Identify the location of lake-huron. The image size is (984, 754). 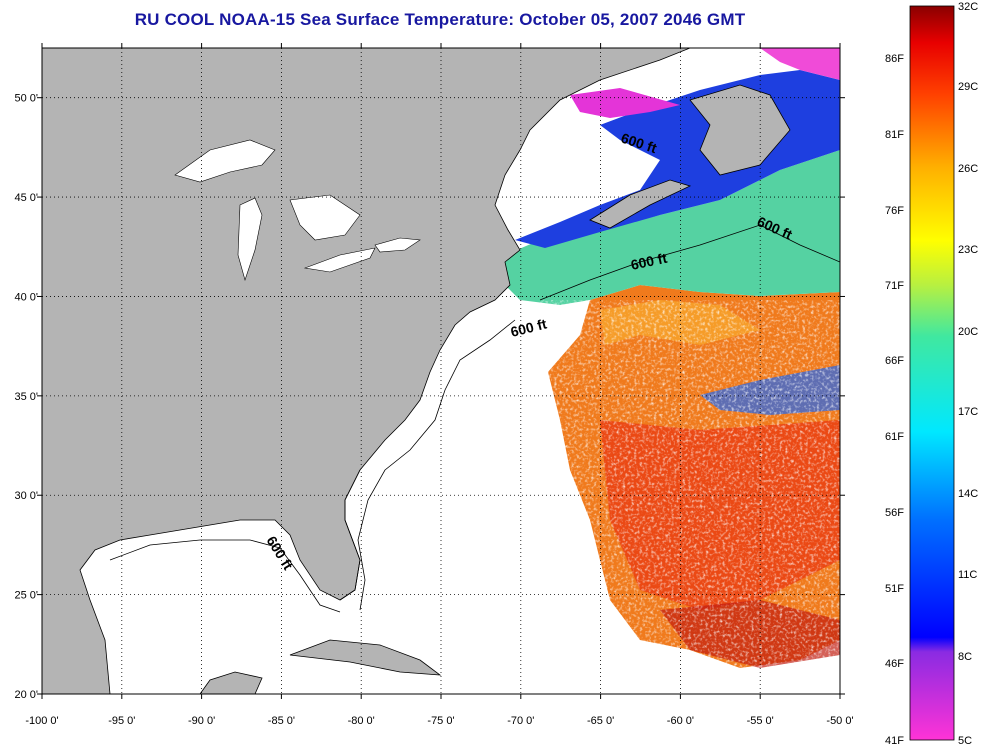
(325, 217).